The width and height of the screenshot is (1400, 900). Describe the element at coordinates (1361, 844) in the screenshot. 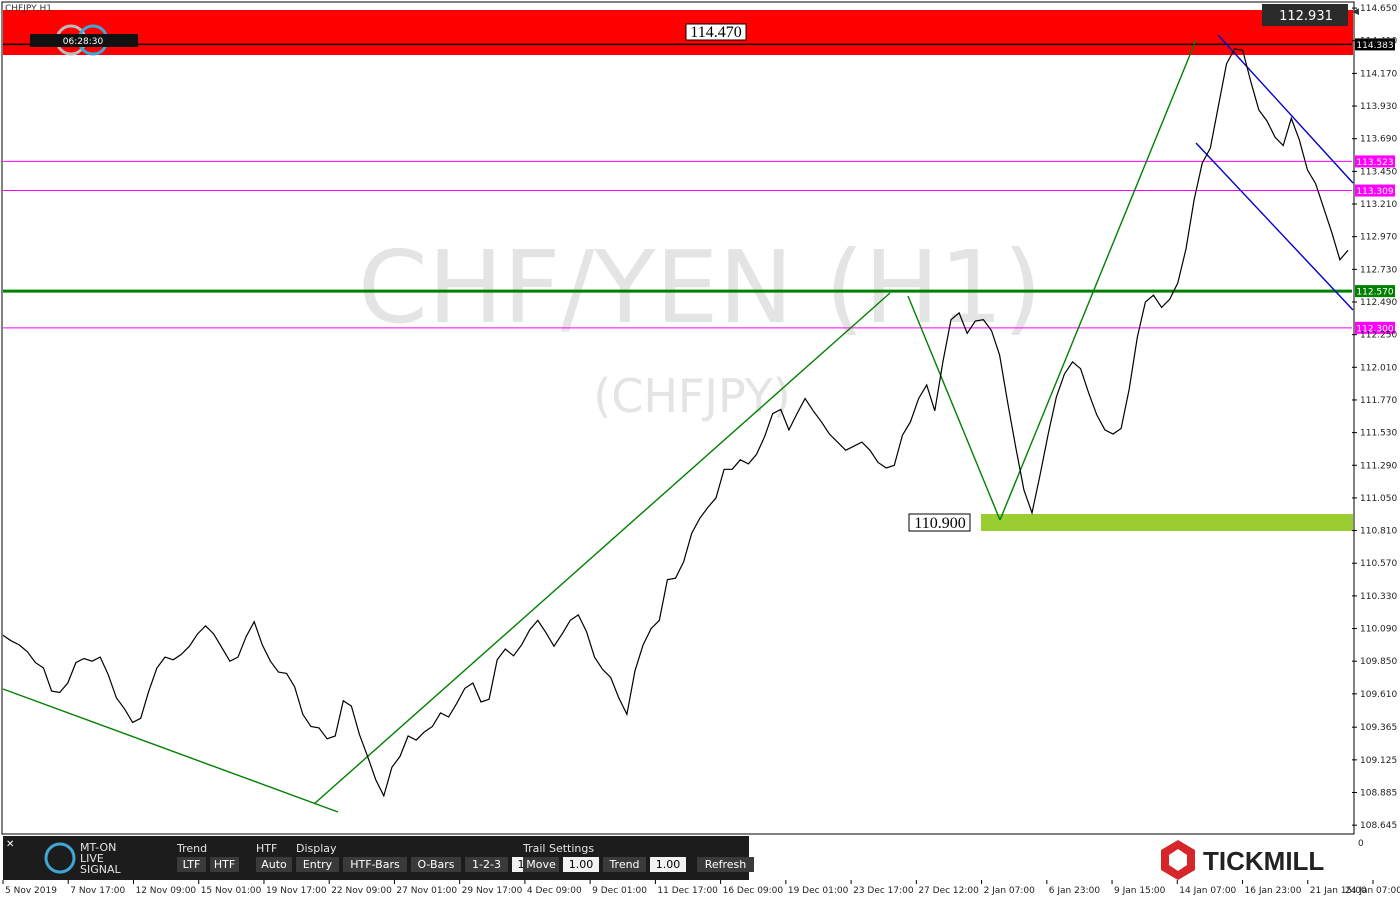

I see `subwindow-zero: 0` at that location.